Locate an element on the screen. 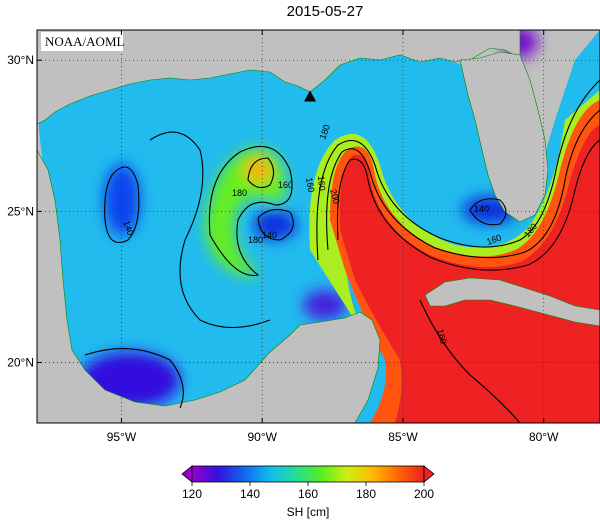 Image resolution: width=600 pixels, height=523 pixels. blob-warm-ring is located at coordinates (245, 212).